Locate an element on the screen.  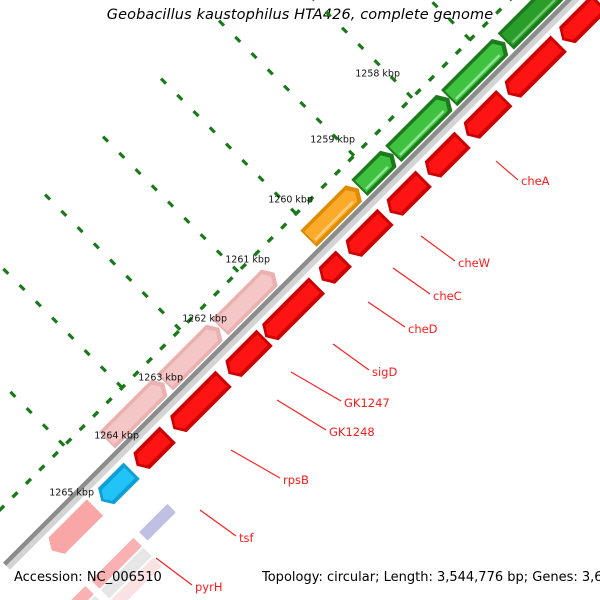
tick-label: 1264 kbp is located at coordinates (116, 436).